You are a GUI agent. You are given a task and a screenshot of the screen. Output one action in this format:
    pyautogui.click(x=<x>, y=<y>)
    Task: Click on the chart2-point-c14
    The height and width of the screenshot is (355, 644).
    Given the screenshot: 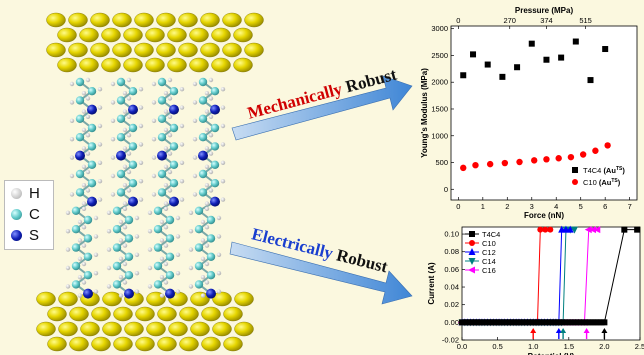 What is the action you would take?
    pyautogui.click(x=574, y=230)
    